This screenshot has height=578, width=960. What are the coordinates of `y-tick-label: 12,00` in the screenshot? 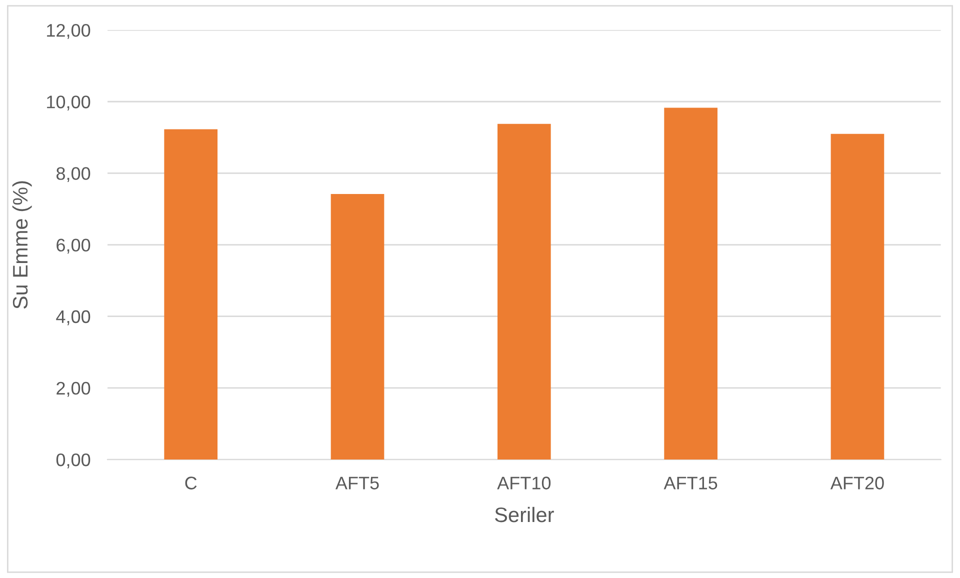 It's located at (68, 31).